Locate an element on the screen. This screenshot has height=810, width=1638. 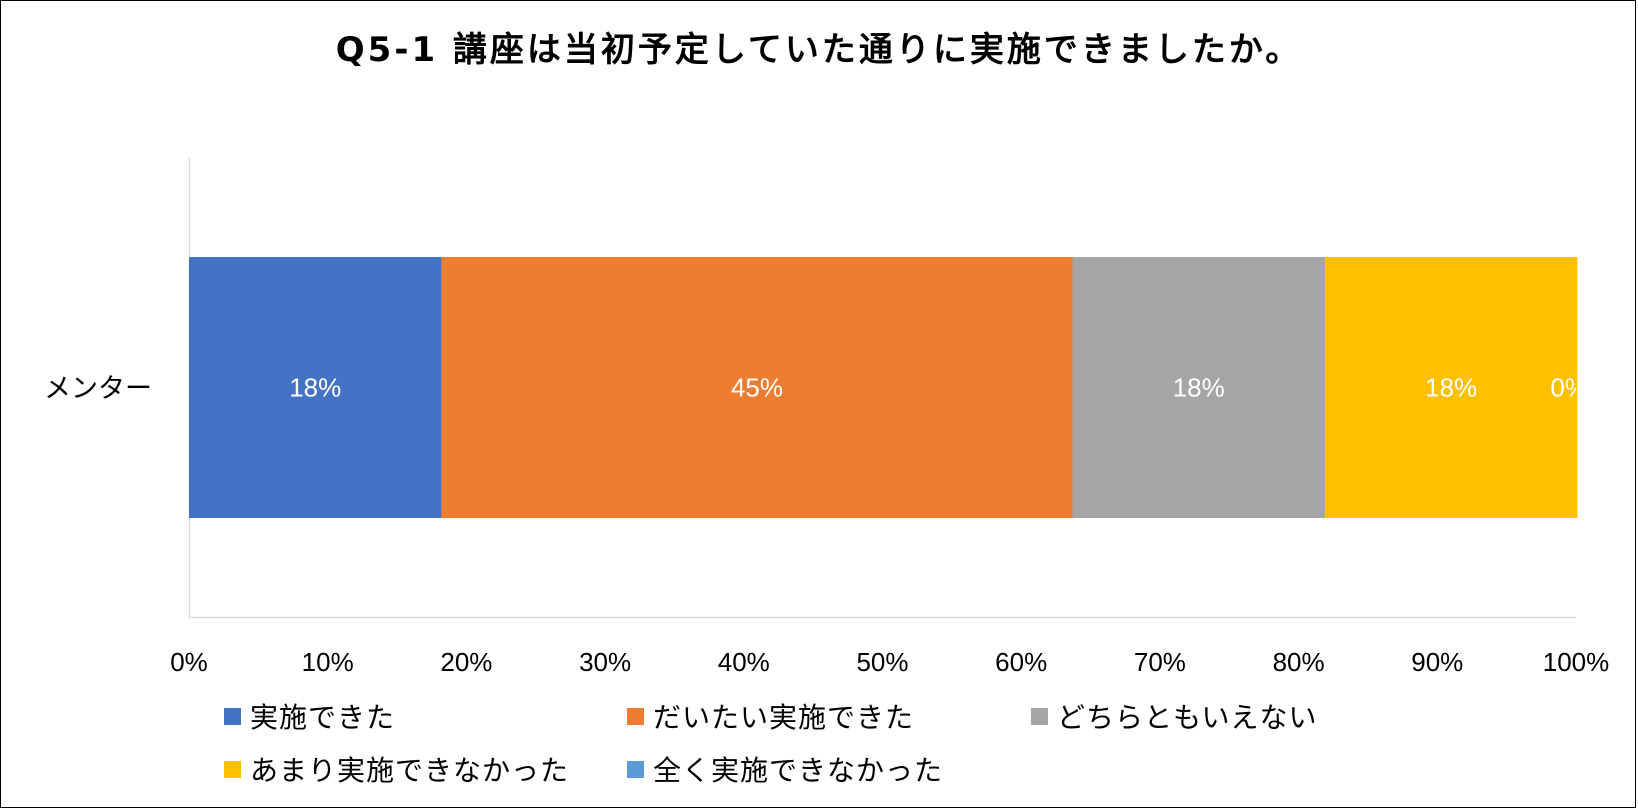
legend-label: どちらともいえない is located at coordinates (1187, 717).